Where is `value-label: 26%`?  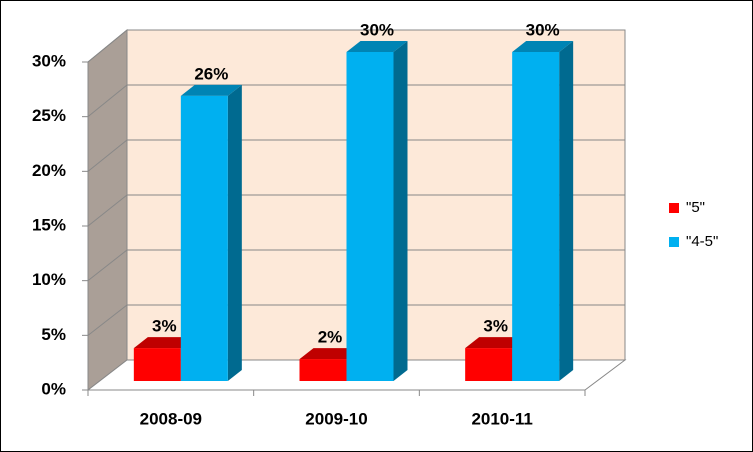
value-label: 26% is located at coordinates (211, 73).